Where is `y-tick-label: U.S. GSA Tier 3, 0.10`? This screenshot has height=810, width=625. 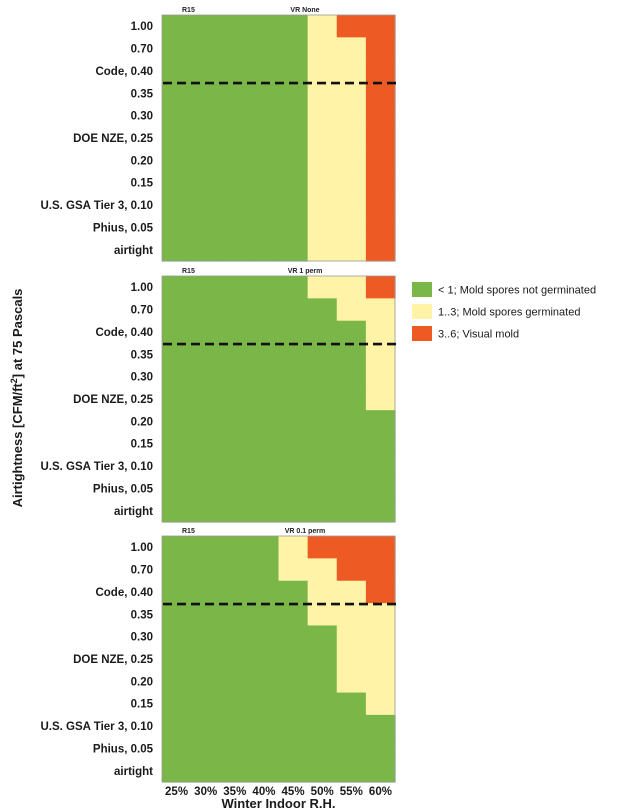
y-tick-label: U.S. GSA Tier 3, 0.10 is located at coordinates (97, 727).